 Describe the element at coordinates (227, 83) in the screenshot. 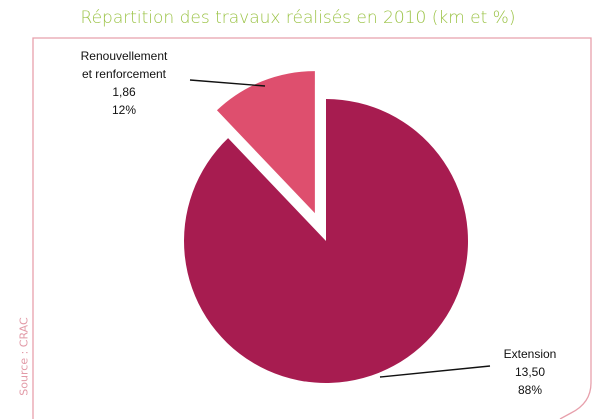

I see `leader-line-renouvellement-et-renforcement` at that location.